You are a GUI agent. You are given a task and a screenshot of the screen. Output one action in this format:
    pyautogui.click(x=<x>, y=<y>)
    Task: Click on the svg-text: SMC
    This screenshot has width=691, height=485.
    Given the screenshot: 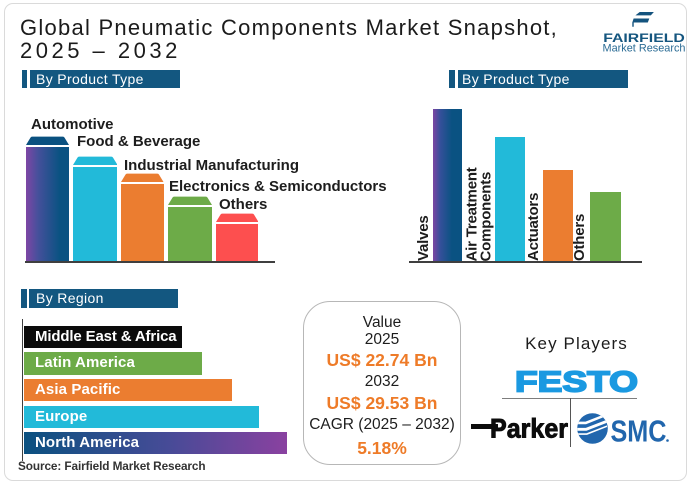 What is the action you would take?
    pyautogui.click(x=639, y=429)
    